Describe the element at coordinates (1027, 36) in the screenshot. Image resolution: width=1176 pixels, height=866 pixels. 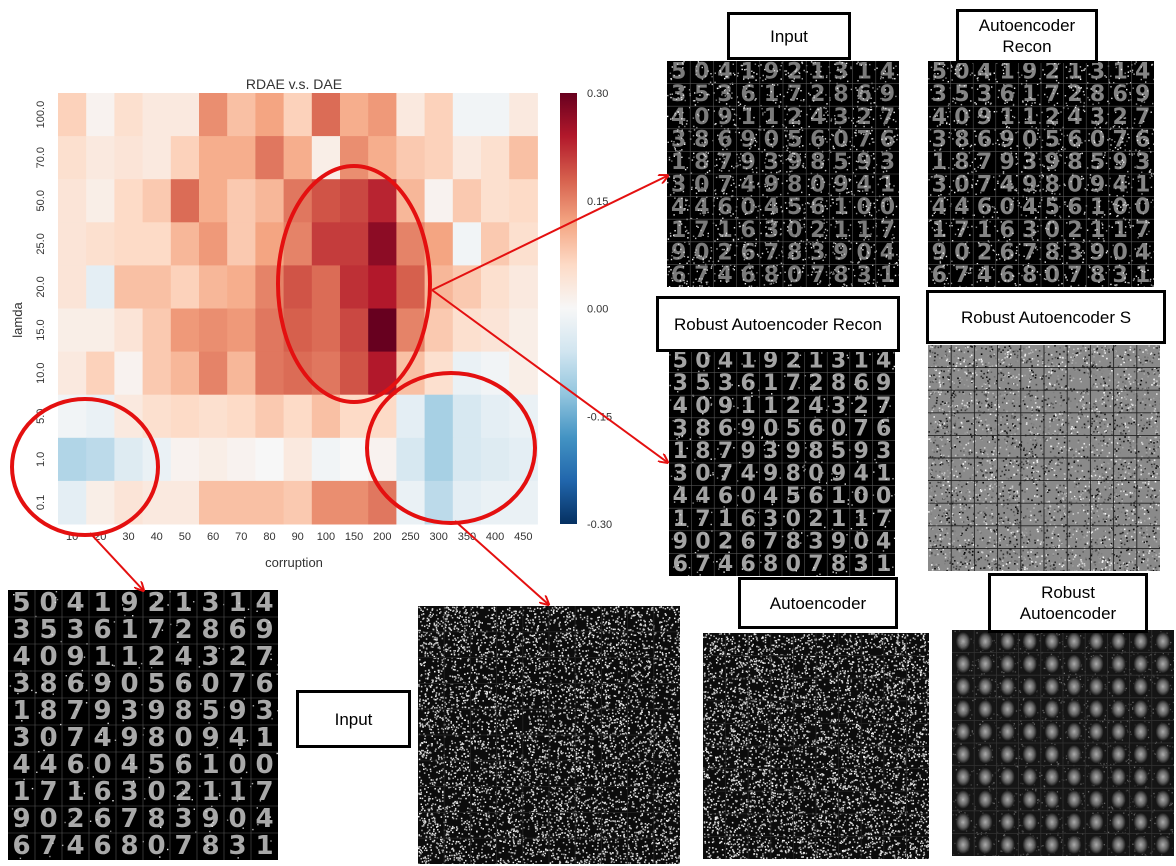
I see `label-autoencoder-recon-top: Autoencoder Recon` at that location.